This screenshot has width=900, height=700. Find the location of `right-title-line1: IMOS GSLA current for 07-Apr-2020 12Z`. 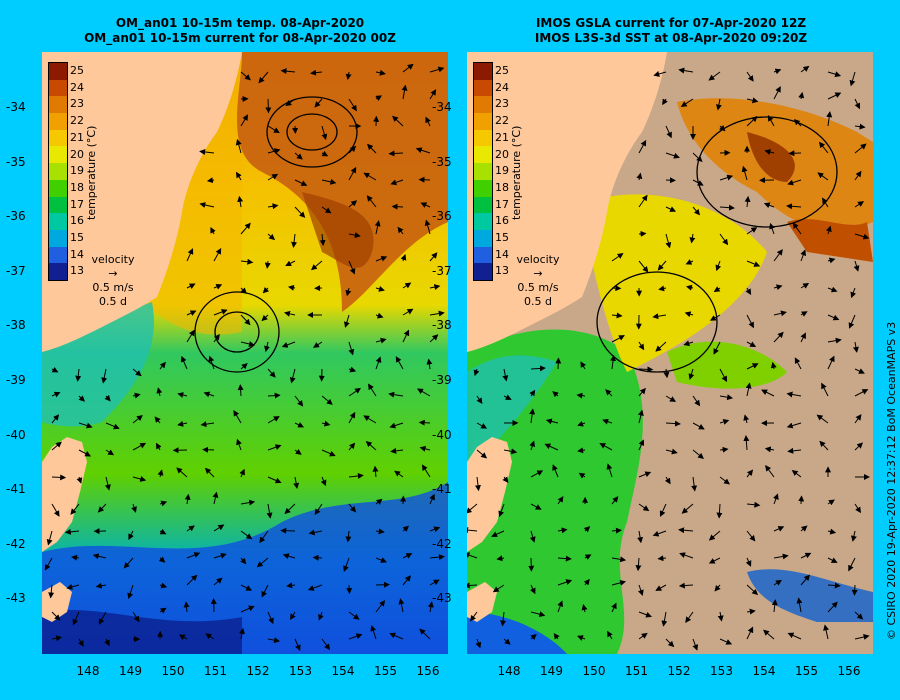

right-title-line1: IMOS GSLA current for 07-Apr-2020 12Z is located at coordinates (671, 23).